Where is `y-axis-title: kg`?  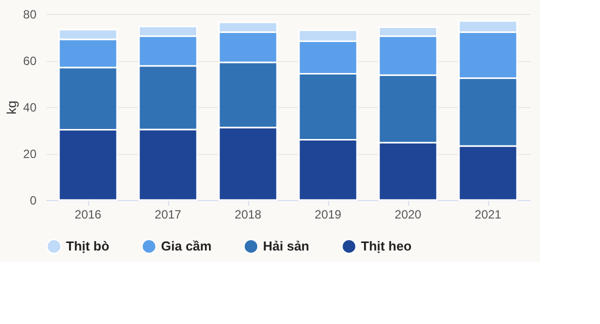 y-axis-title: kg is located at coordinates (12, 107).